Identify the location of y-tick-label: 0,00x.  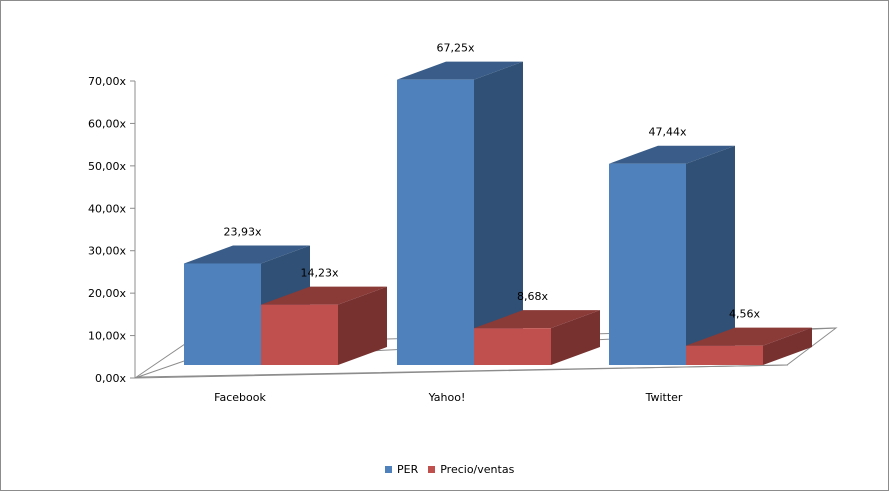
(110, 378).